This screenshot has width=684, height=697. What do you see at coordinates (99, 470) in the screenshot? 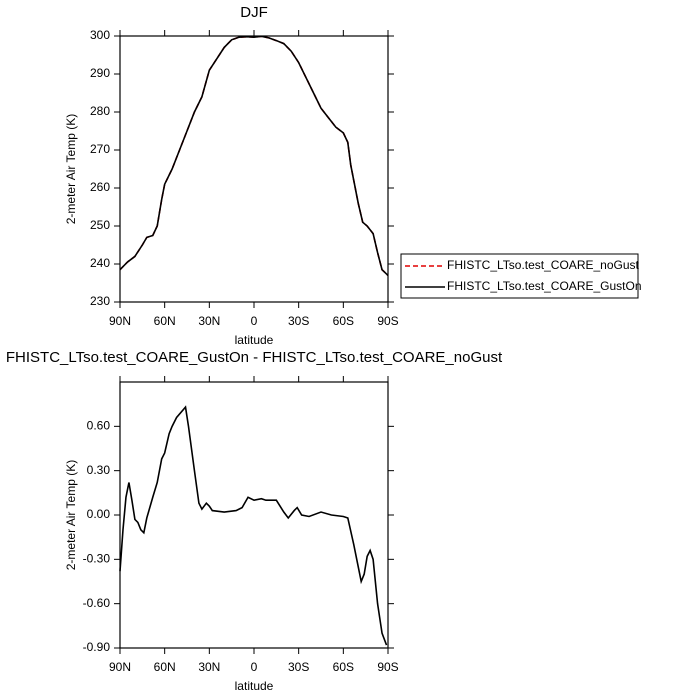
I see `y-tick-label: 0.30` at bounding box center [99, 470].